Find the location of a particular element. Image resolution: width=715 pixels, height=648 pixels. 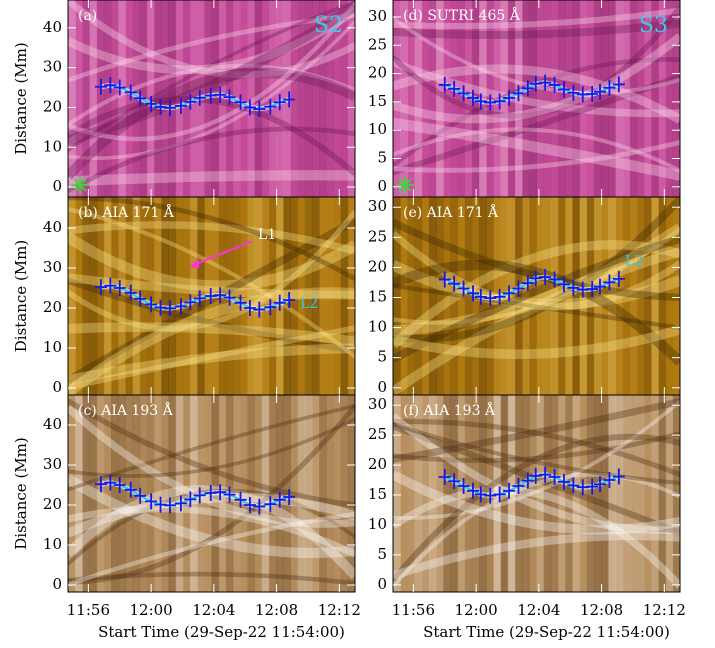

annotation-arrow is located at coordinates (223, 253).